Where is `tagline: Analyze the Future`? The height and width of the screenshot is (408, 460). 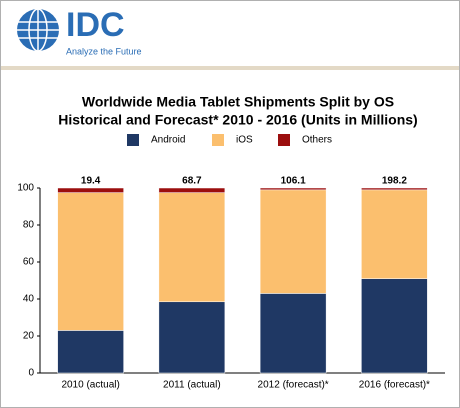 tagline: Analyze the Future is located at coordinates (104, 51).